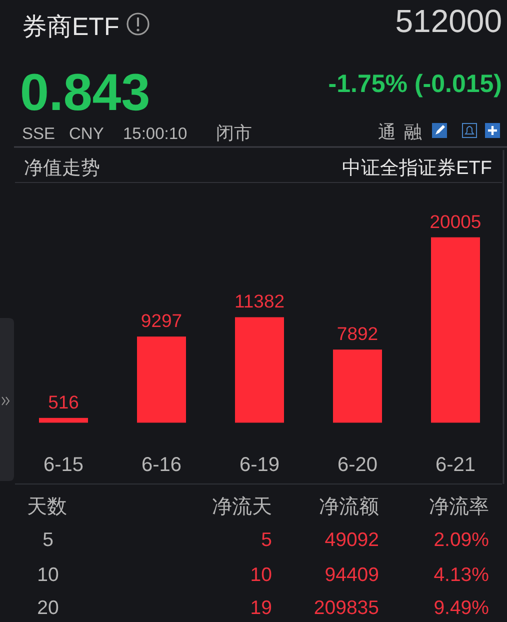 This screenshot has height=622, width=507. What do you see at coordinates (413, 132) in the screenshot?
I see `annotation: 融` at bounding box center [413, 132].